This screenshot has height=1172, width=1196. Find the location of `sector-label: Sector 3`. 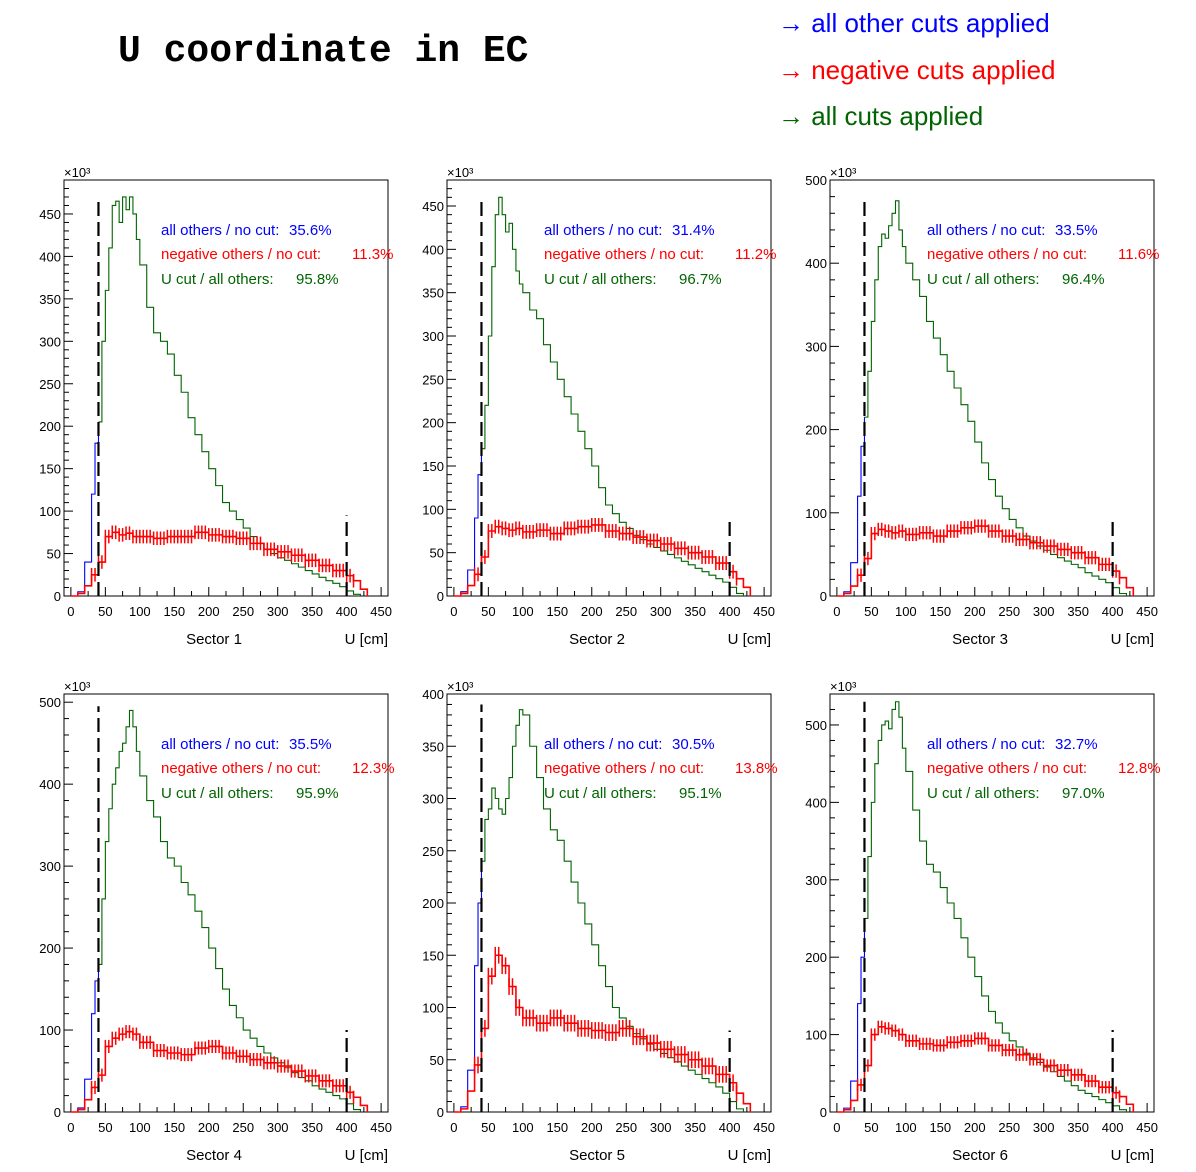

sector-label: Sector 3 is located at coordinates (980, 639).